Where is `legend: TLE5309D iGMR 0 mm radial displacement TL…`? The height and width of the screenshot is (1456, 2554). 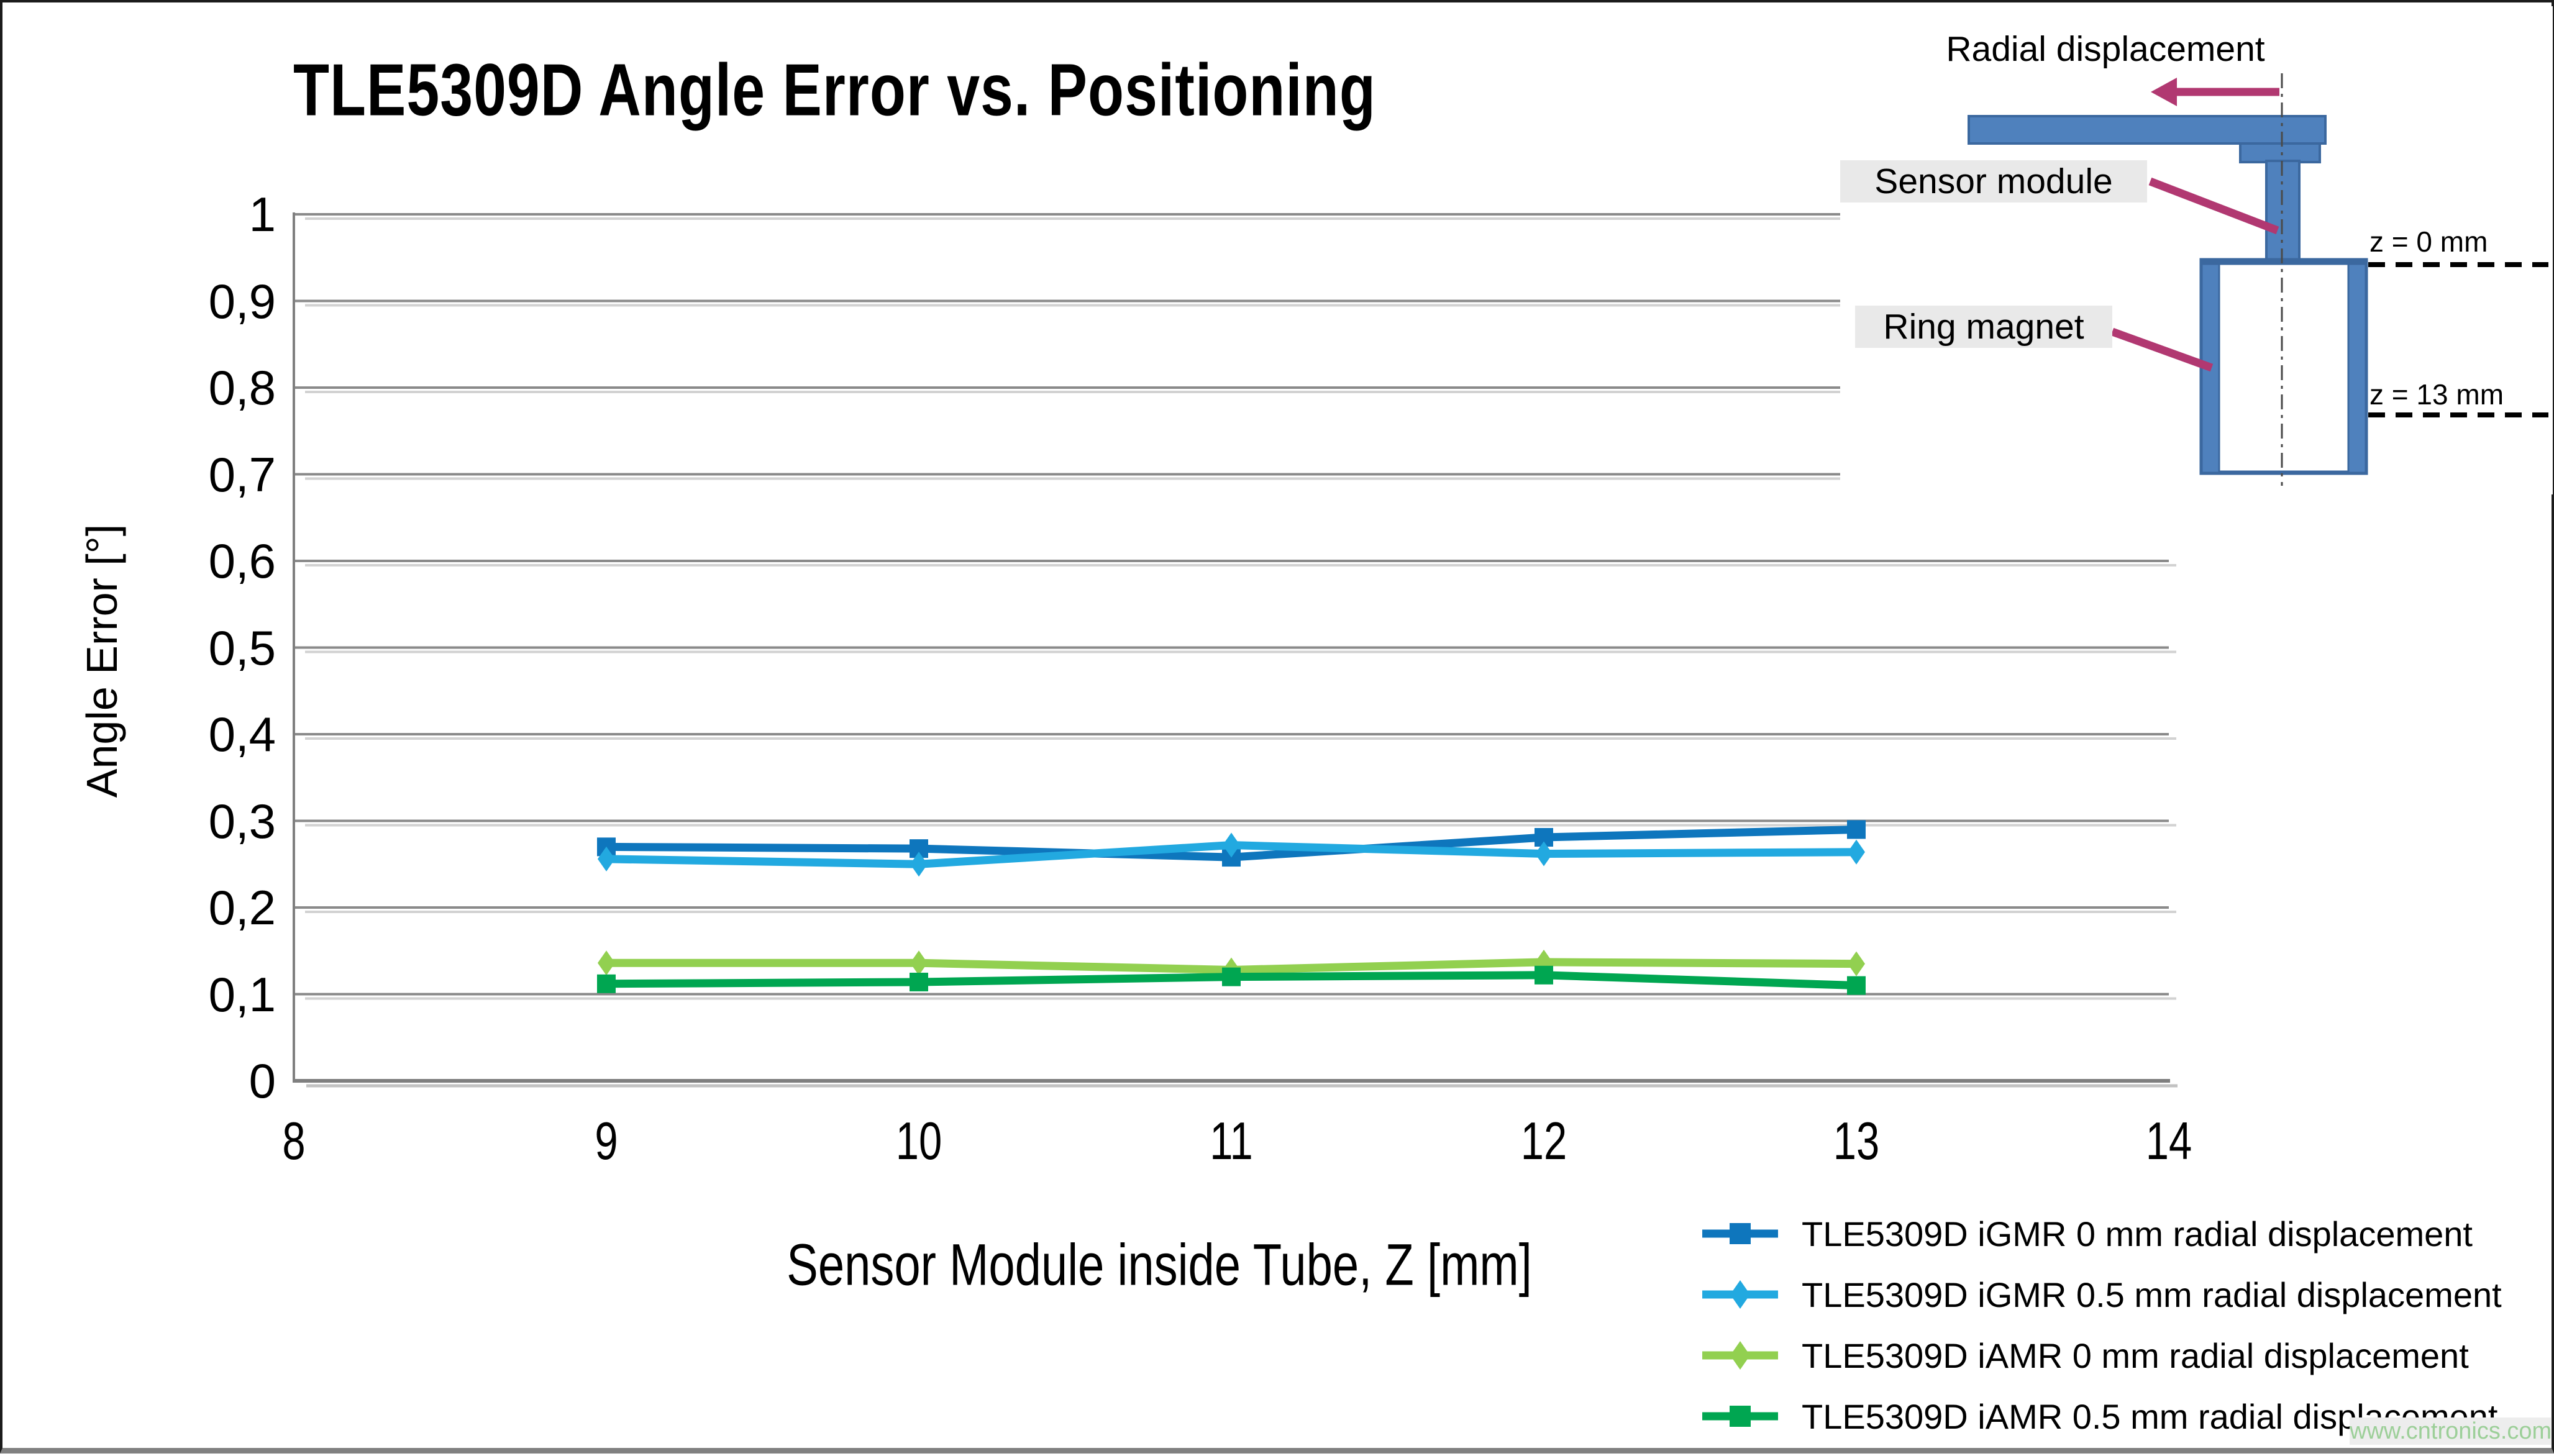
legend: TLE5309D iGMR 0 mm radial displacement TL… is located at coordinates (2102, 1325).